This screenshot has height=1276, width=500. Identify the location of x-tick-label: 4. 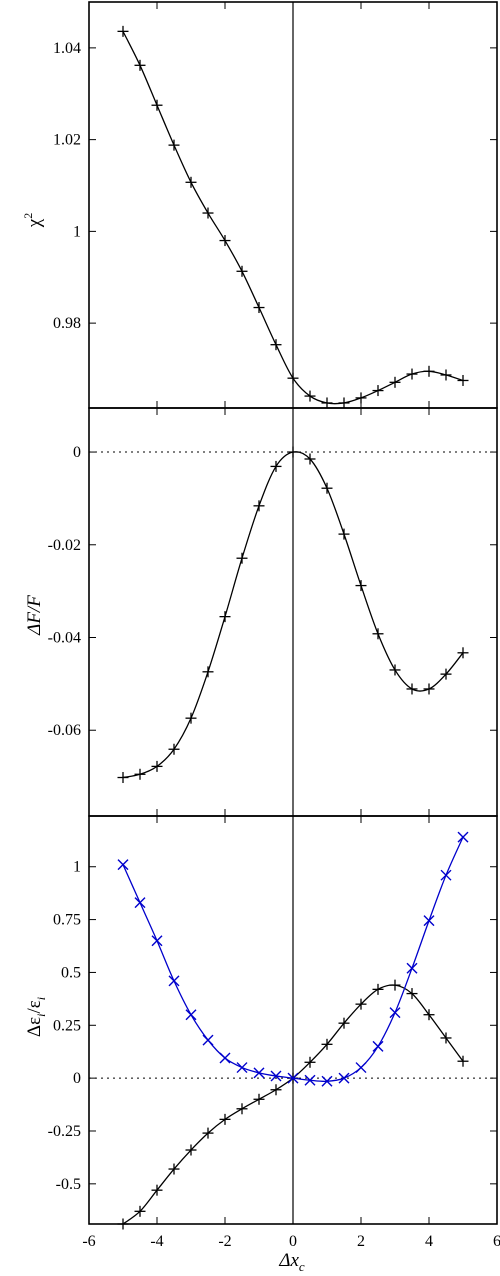
(429, 1241).